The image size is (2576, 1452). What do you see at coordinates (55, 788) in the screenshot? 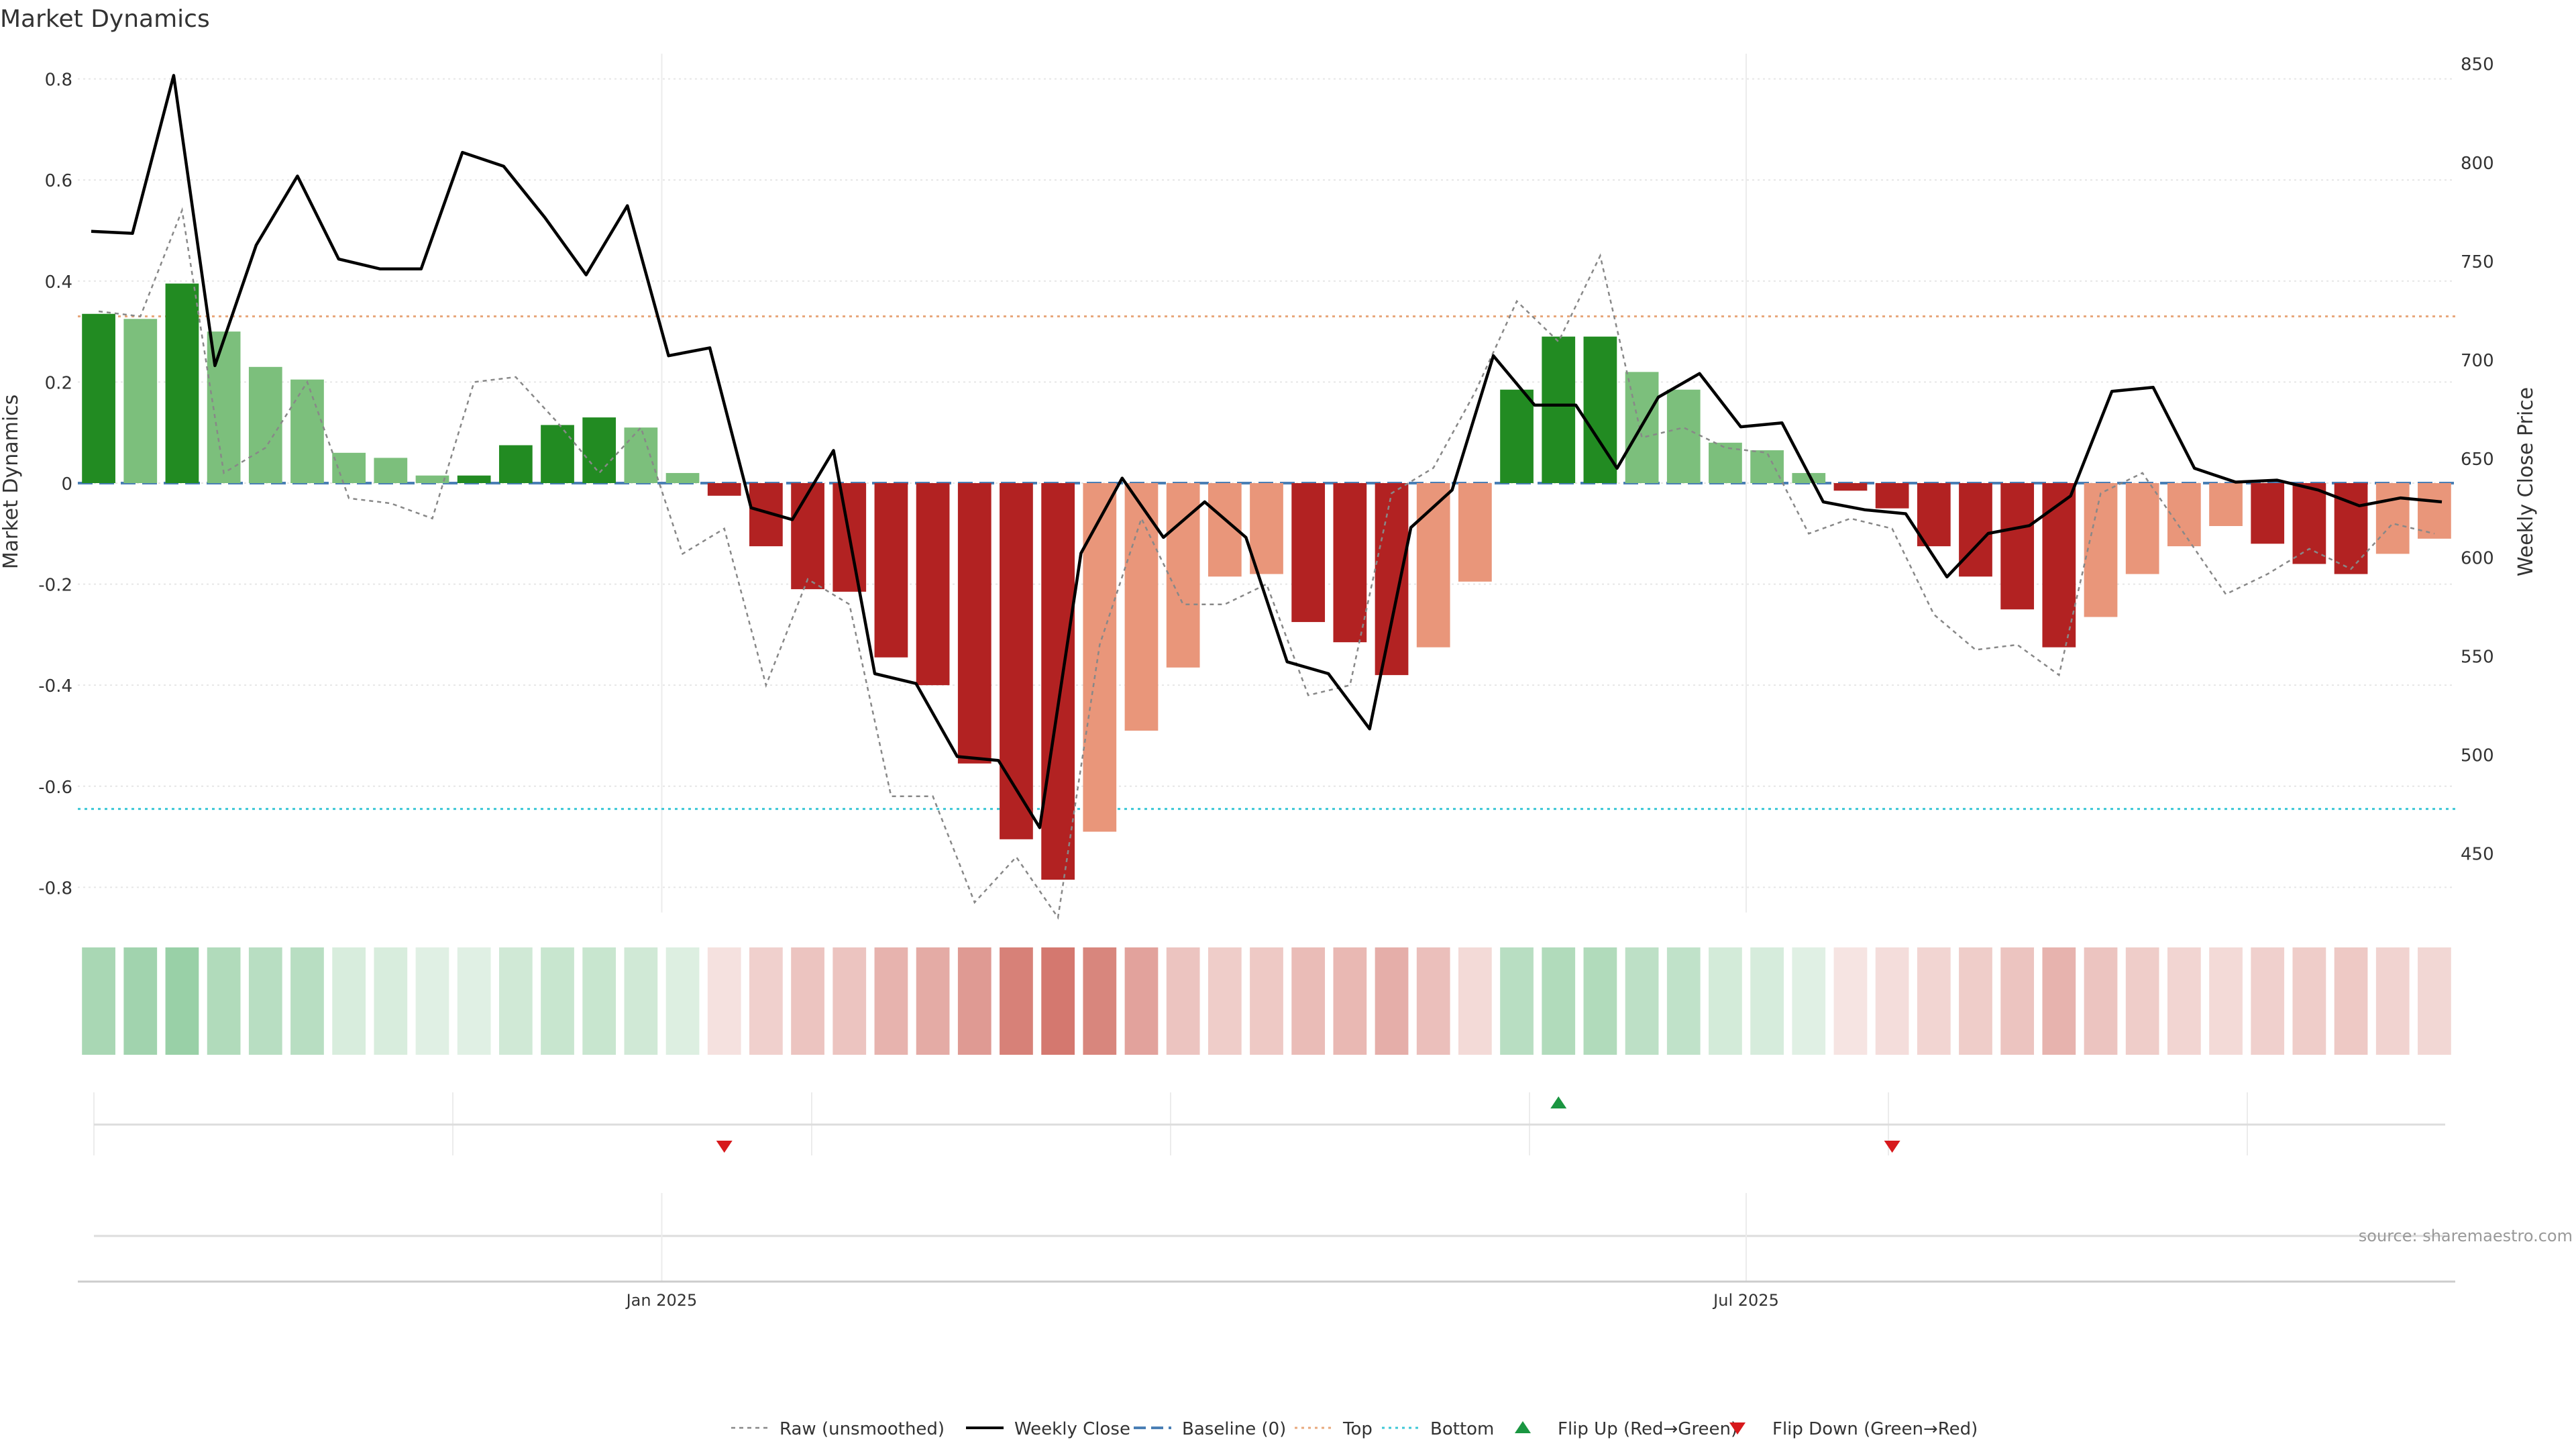
I see `left-tick-label: -0.6` at bounding box center [55, 788].